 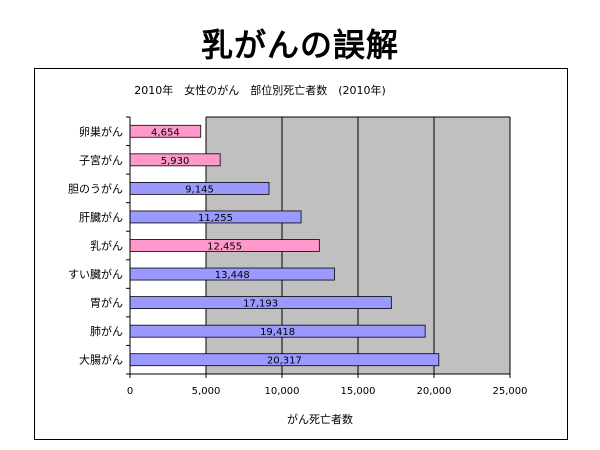 I want to click on x-tick-label-3: 15,000, so click(x=358, y=391).